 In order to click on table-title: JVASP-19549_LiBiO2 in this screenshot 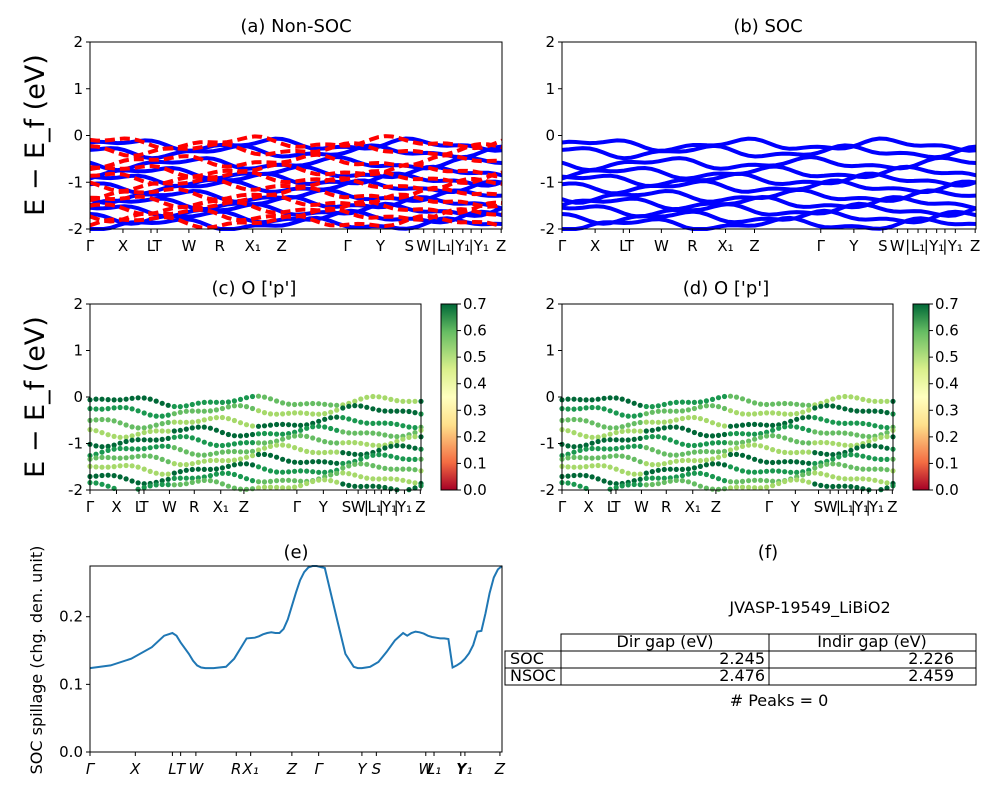, I will do `click(809, 608)`.